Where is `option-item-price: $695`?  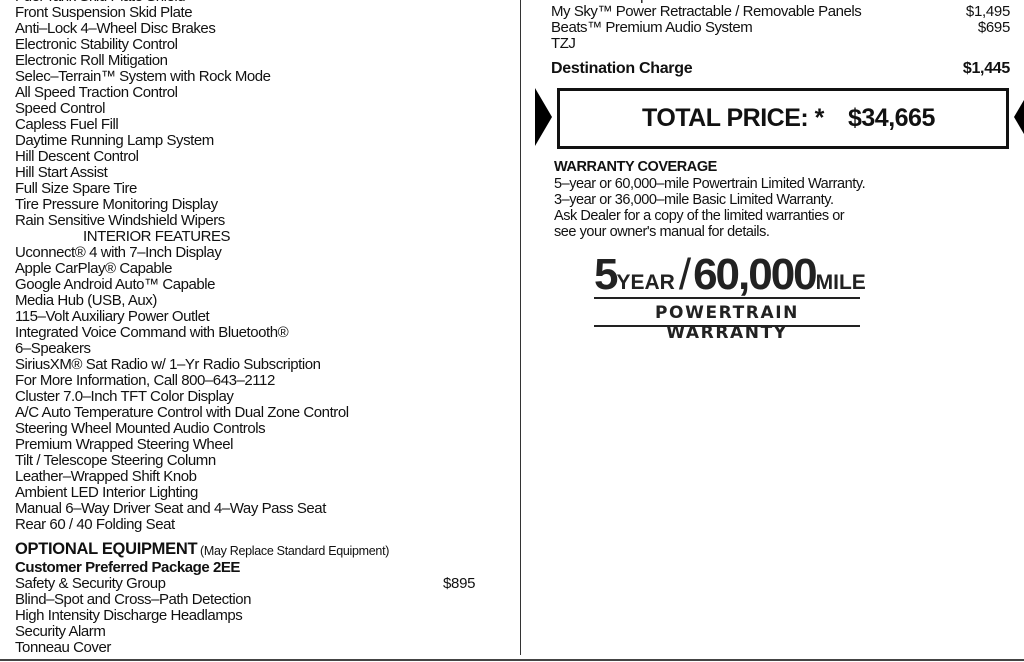
option-item-price: $695 is located at coordinates (993, 27).